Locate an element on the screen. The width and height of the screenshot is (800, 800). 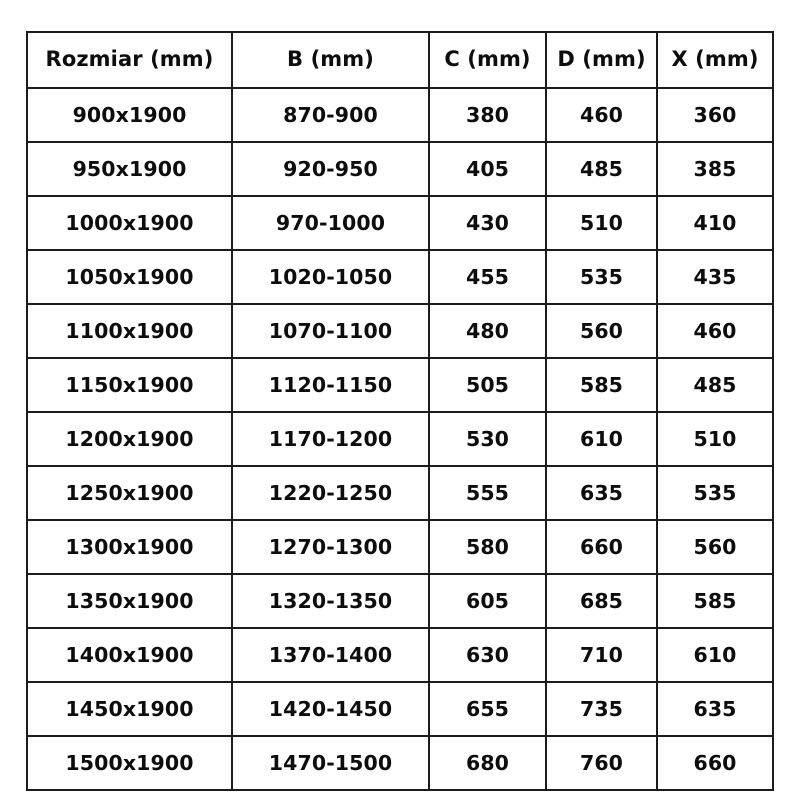
table-row: 1000x1900 970-1000 430 510 410 is located at coordinates (400, 223).